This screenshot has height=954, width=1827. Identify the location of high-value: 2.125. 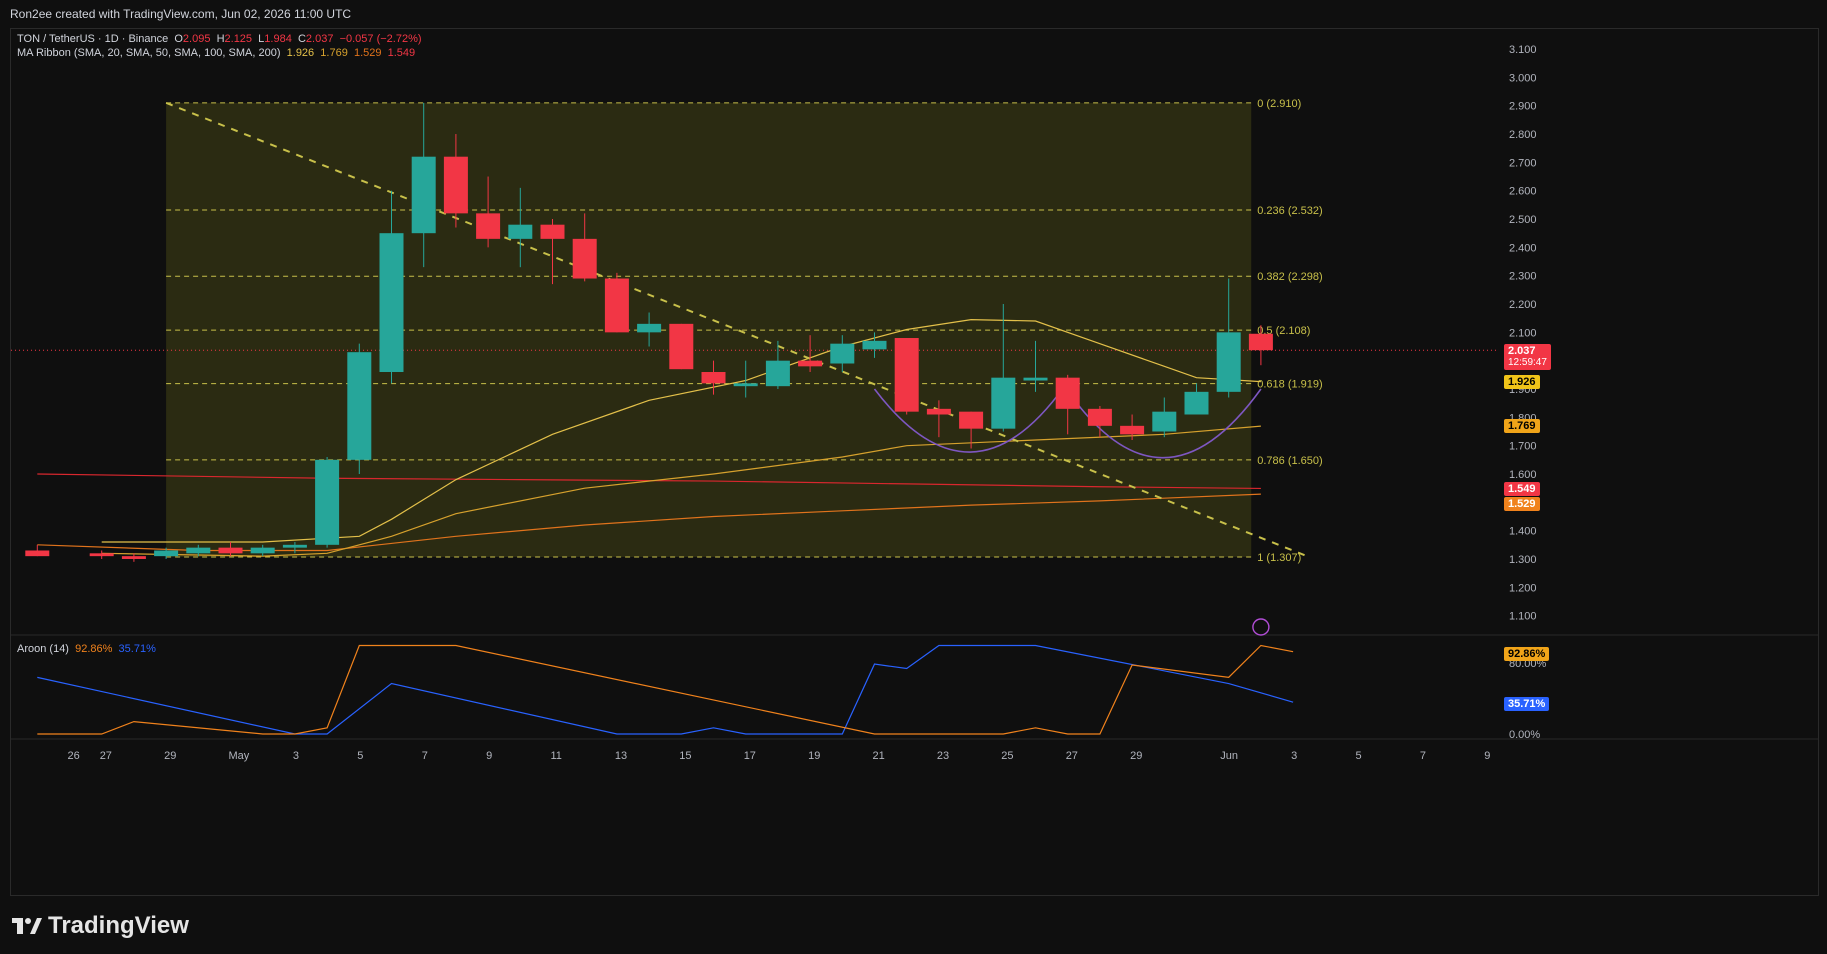
(238, 39).